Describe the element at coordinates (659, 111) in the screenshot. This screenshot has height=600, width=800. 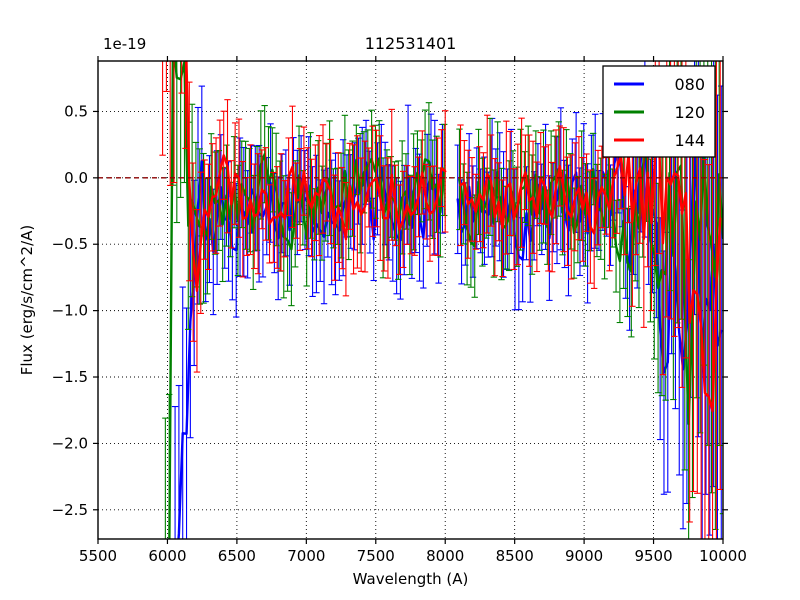
I see `legend: 080 120 144` at that location.